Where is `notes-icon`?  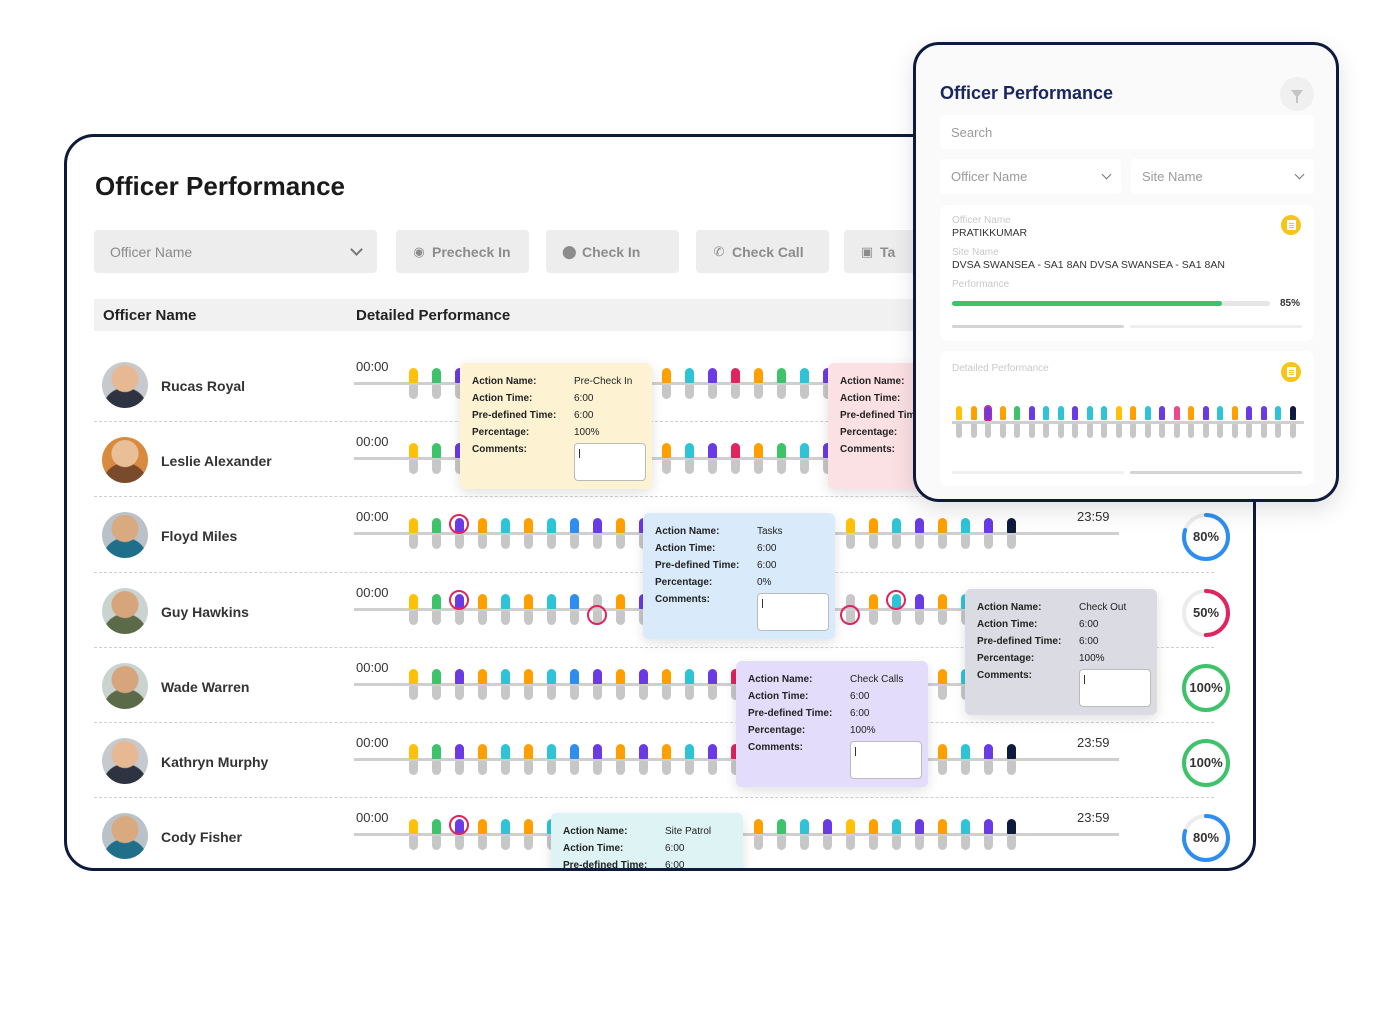
notes-icon is located at coordinates (1291, 372).